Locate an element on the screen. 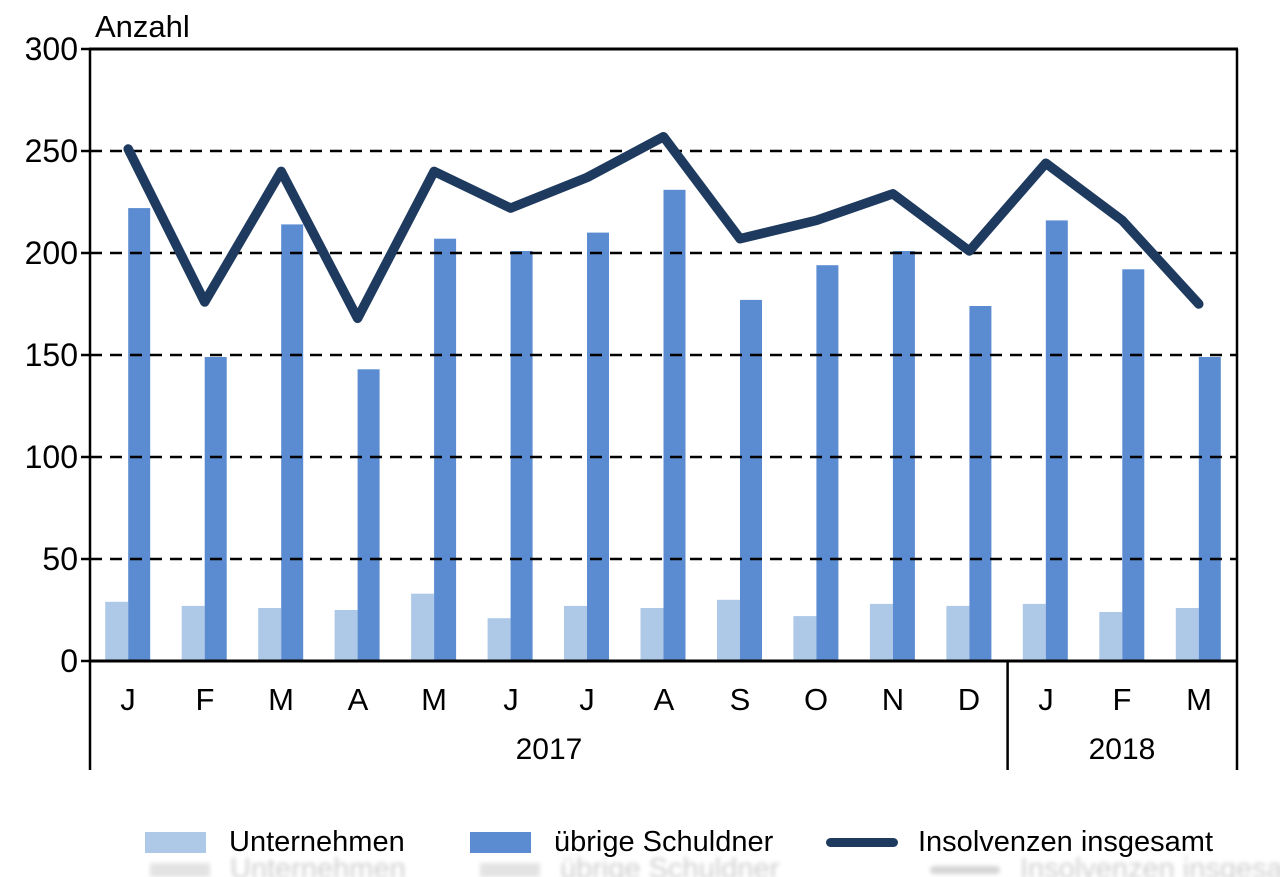 This screenshot has height=877, width=1280. legend-item-insolvenzen-insgesamt: Insolvenzen insgesamt is located at coordinates (1019, 842).